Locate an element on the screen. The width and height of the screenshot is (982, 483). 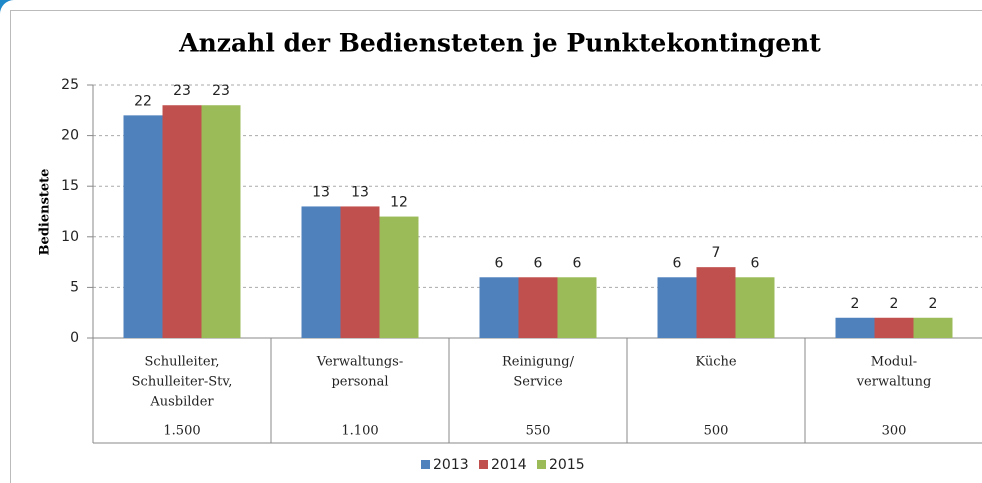
corner-icon is located at coordinates (7, 7).